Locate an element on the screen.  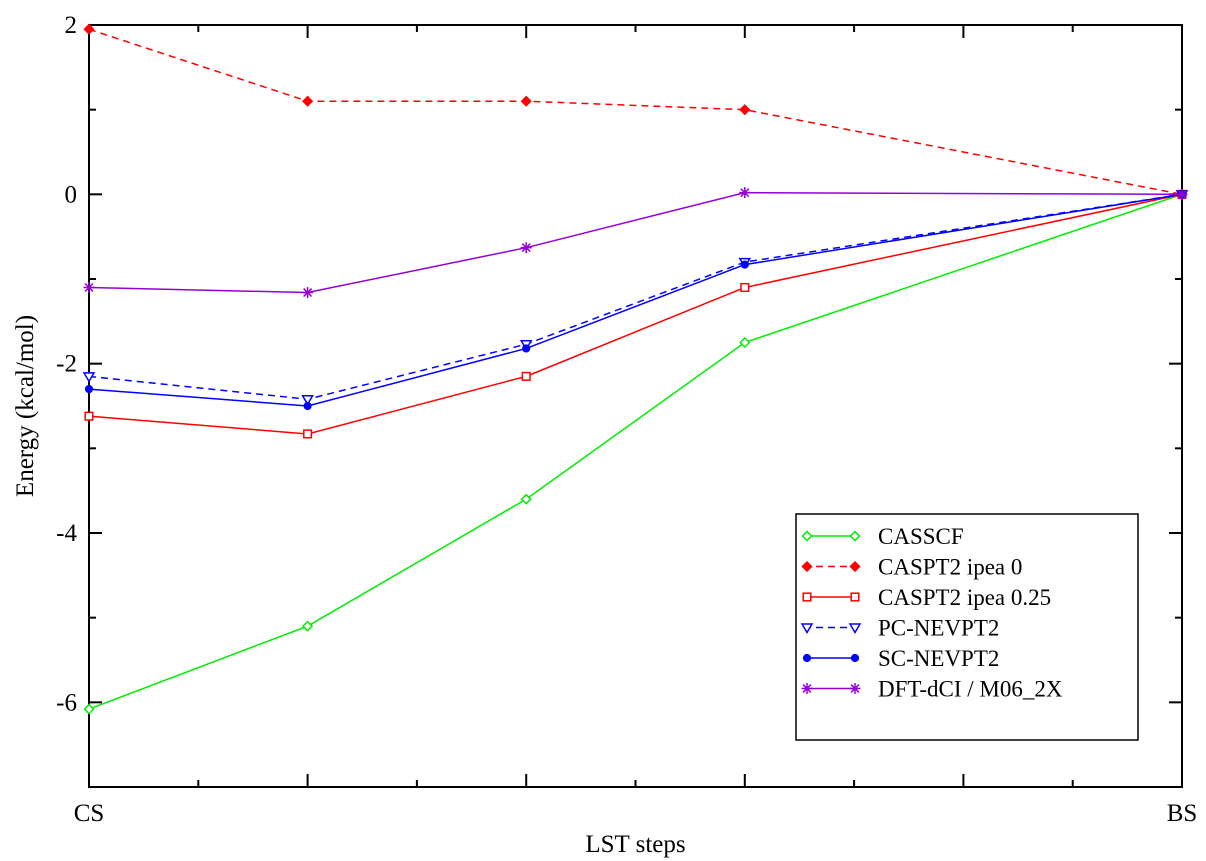
legend-item: CASSCF is located at coordinates (882, 536).